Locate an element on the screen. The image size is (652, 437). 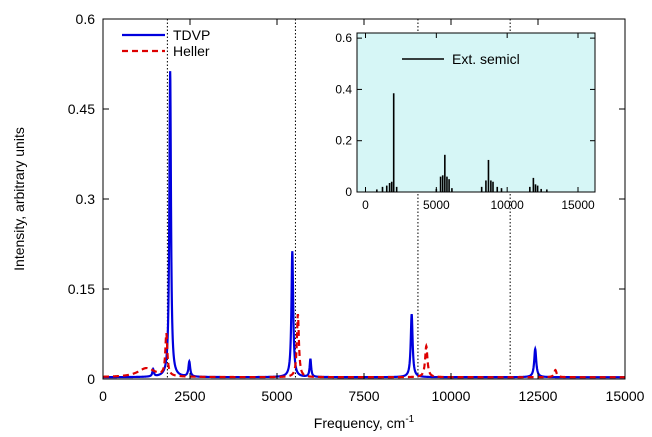
inset-background is located at coordinates (476, 112).